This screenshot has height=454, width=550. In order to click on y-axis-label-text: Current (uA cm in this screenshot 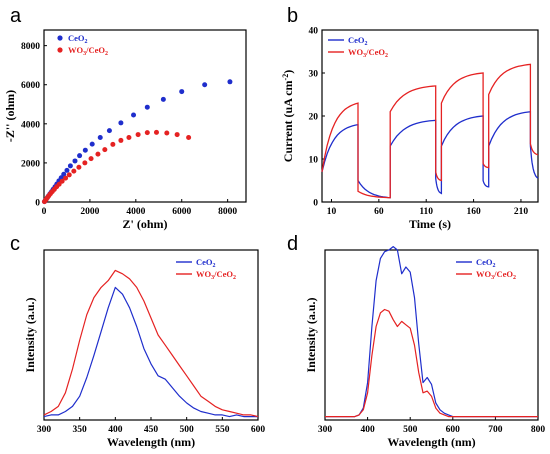, I will do `click(288, 121)`.